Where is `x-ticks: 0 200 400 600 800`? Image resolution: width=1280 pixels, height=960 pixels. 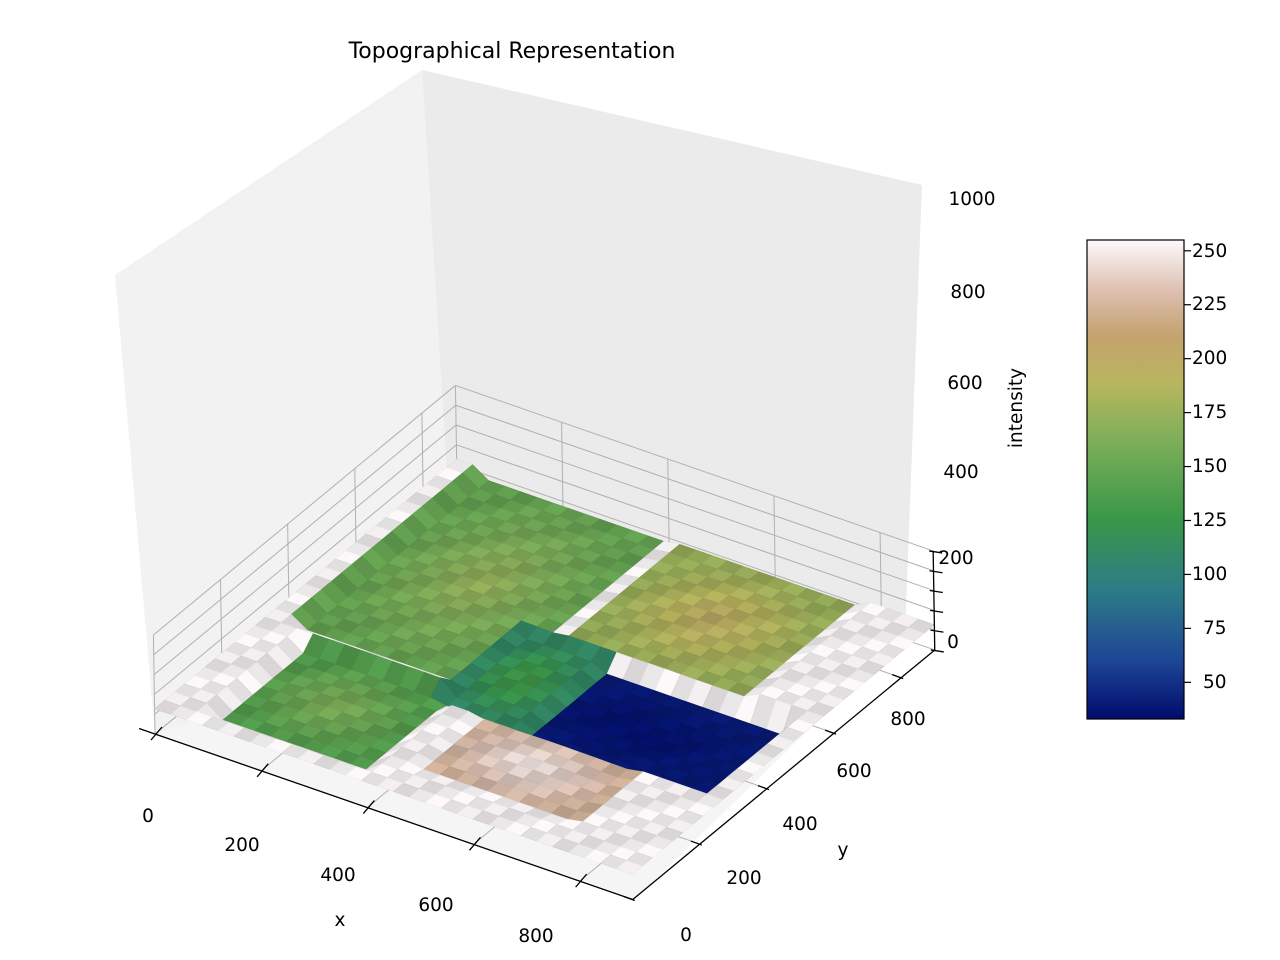 x-ticks: 0 200 400 600 800 is located at coordinates (348, 876).